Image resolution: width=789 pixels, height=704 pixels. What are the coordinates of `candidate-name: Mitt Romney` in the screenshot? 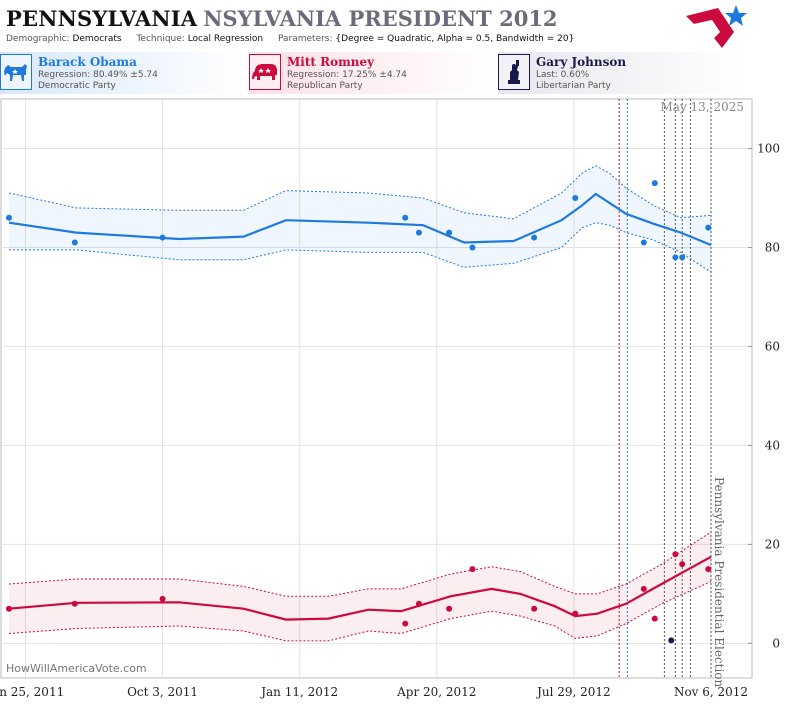 It's located at (331, 62).